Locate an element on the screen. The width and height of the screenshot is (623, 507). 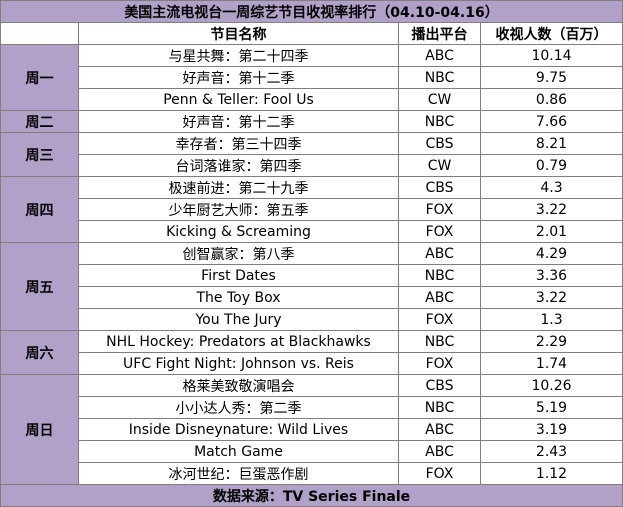
show-cell: 极速前进：第二十九季 is located at coordinates (238, 187).